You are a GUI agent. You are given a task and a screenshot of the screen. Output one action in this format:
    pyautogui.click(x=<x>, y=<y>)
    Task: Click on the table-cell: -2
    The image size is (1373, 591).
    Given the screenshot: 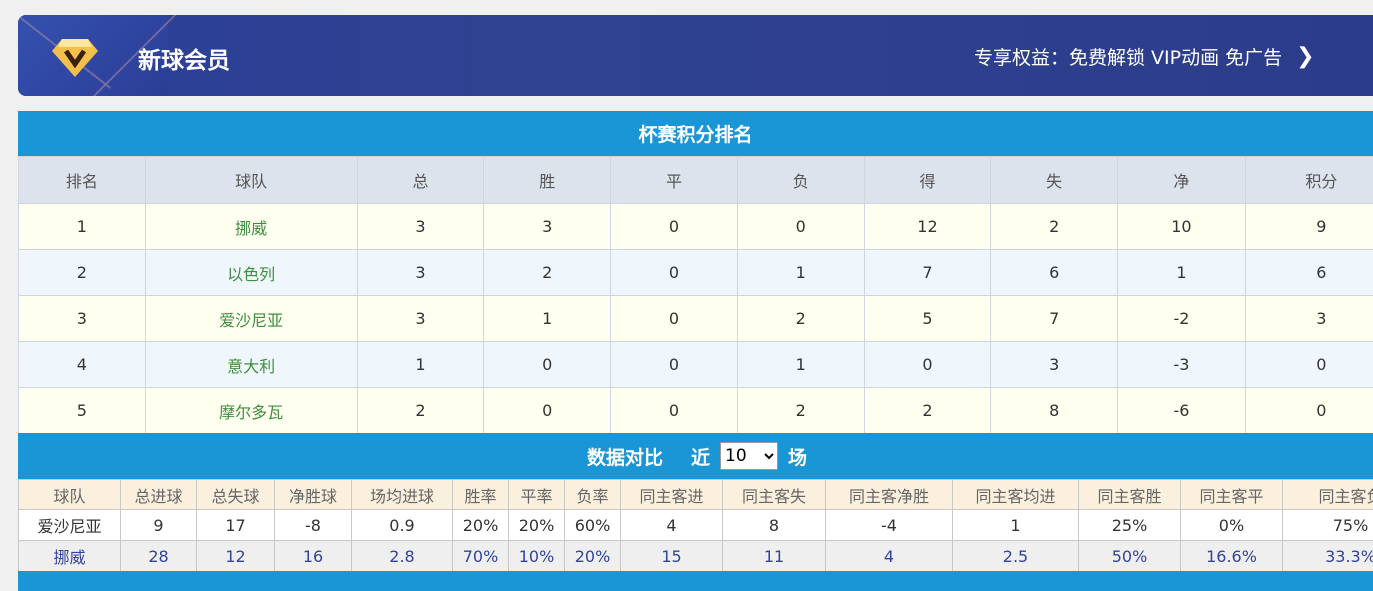 What is the action you would take?
    pyautogui.click(x=1182, y=319)
    